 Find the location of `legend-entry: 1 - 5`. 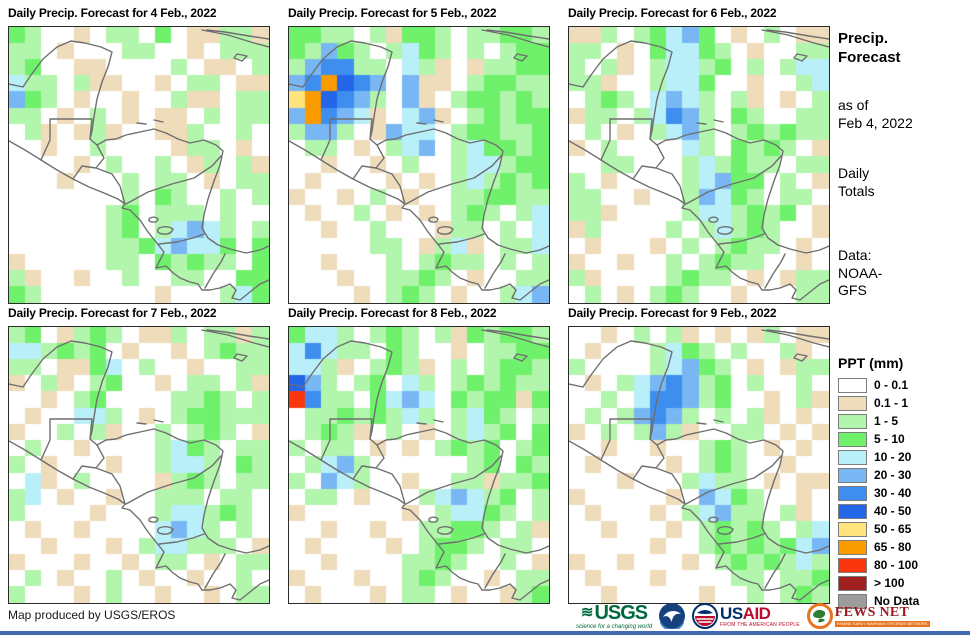

legend-entry: 1 - 5 is located at coordinates (903, 421).